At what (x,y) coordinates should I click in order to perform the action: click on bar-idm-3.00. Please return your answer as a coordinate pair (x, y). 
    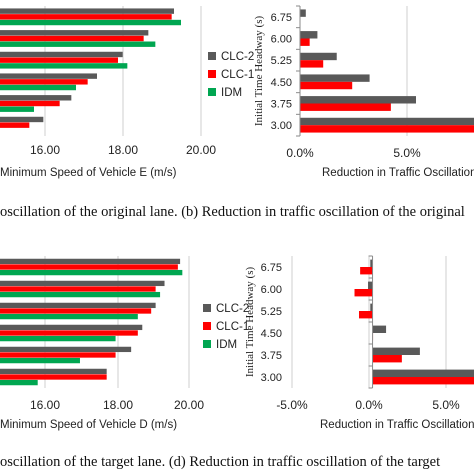
    Looking at the image, I should click on (19, 382).